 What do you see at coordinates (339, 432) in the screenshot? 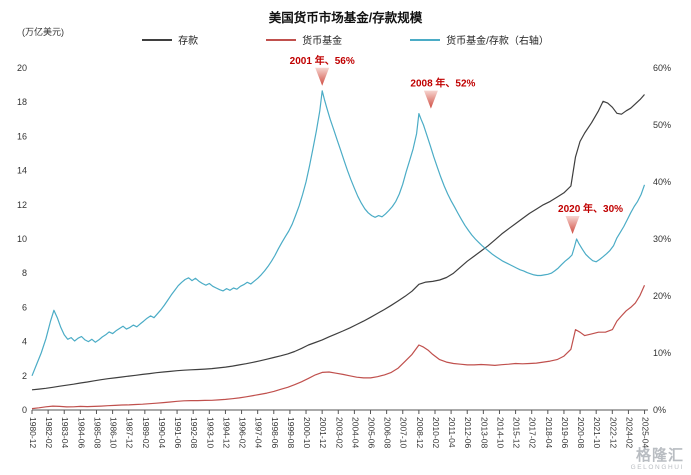
I see `x-tick-label: 2003-02` at bounding box center [339, 432].